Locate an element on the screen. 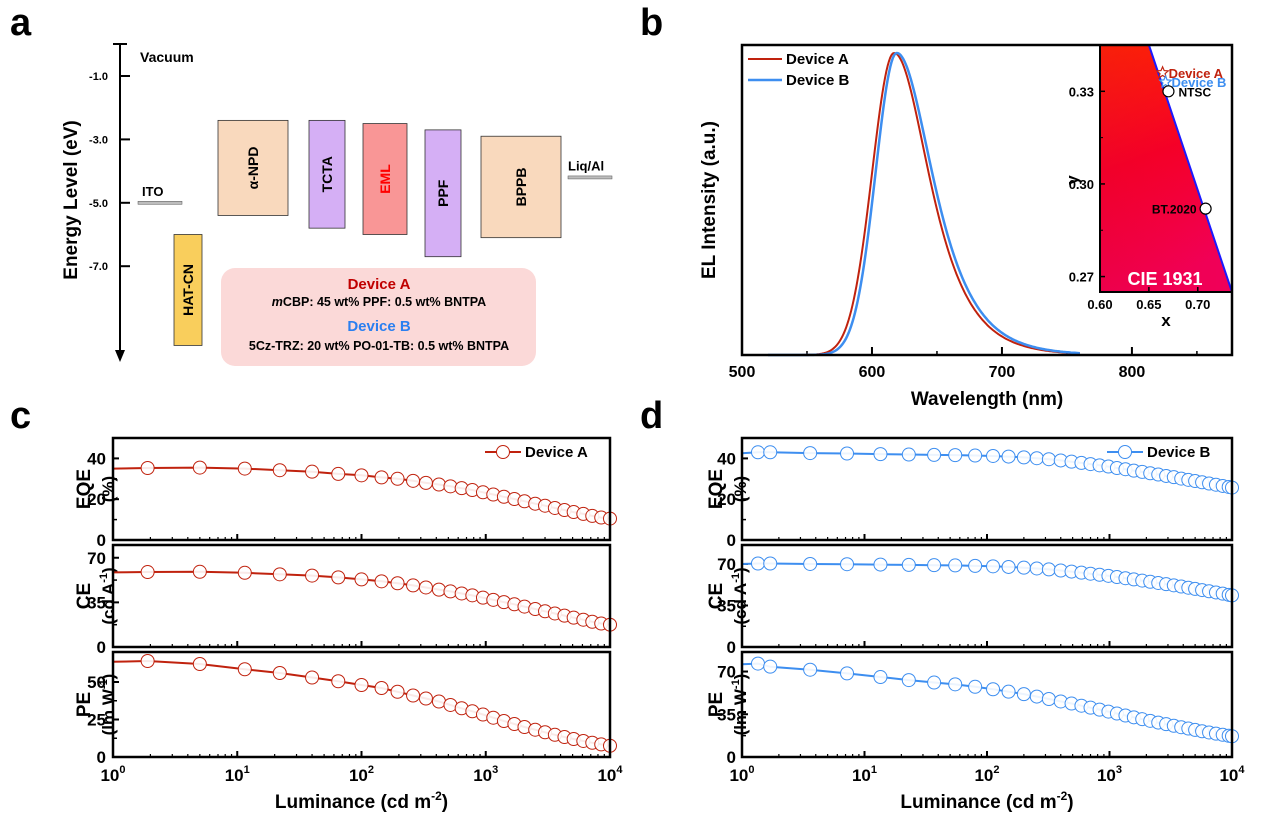 This screenshot has width=1270, height=827. legend-label-device-b: Device B is located at coordinates (818, 80).